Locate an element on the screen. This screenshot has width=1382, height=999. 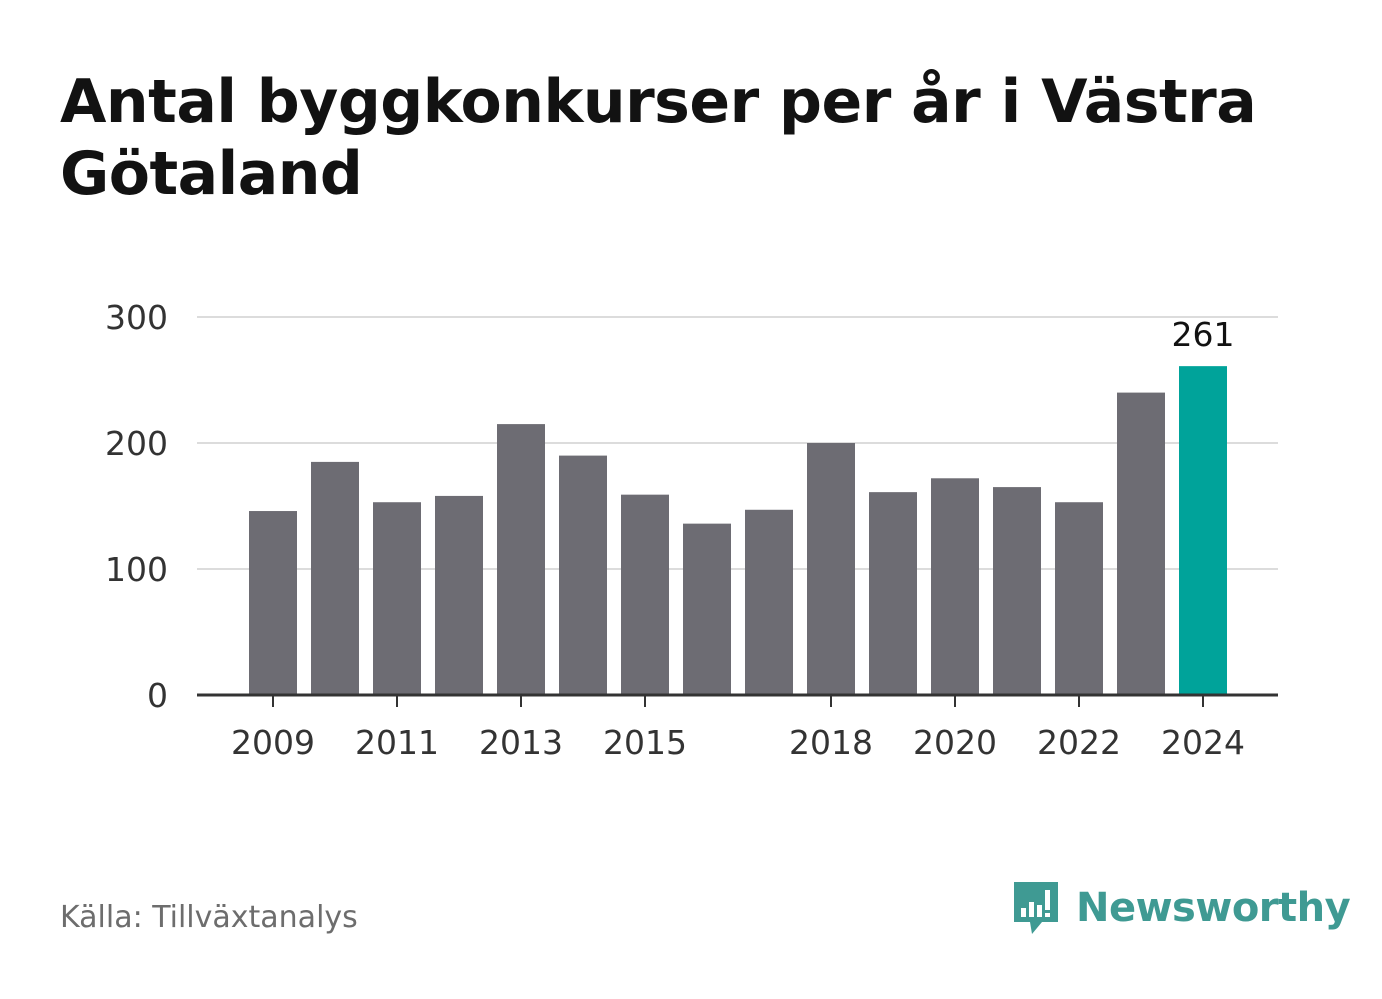
y-axis-labels: 0 100 200 300 is located at coordinates (136, 506).